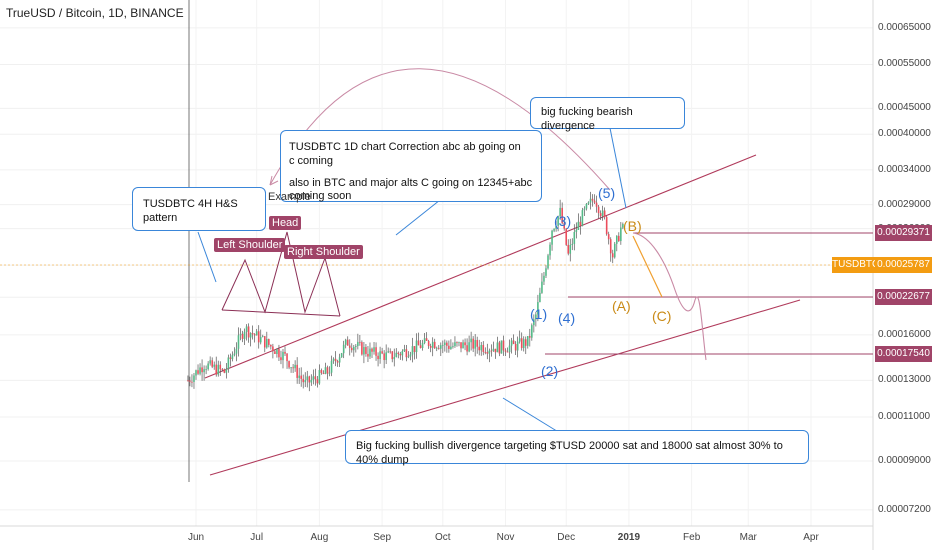 The width and height of the screenshot is (932, 550). Describe the element at coordinates (382, 537) in the screenshot. I see `x-tick-label: Sep` at that location.